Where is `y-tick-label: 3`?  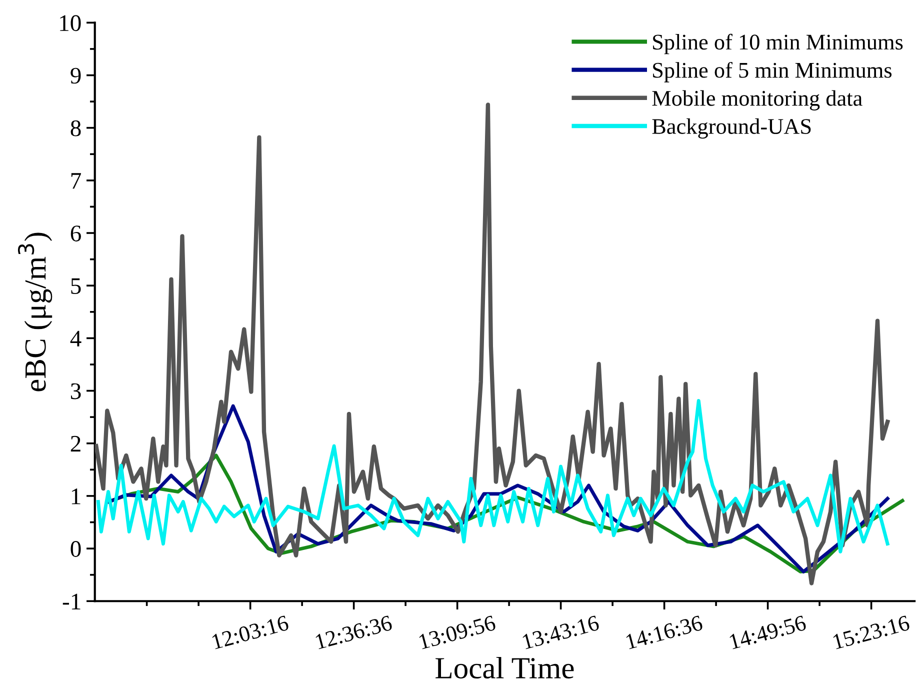 y-tick-label: 3 is located at coordinates (75, 391).